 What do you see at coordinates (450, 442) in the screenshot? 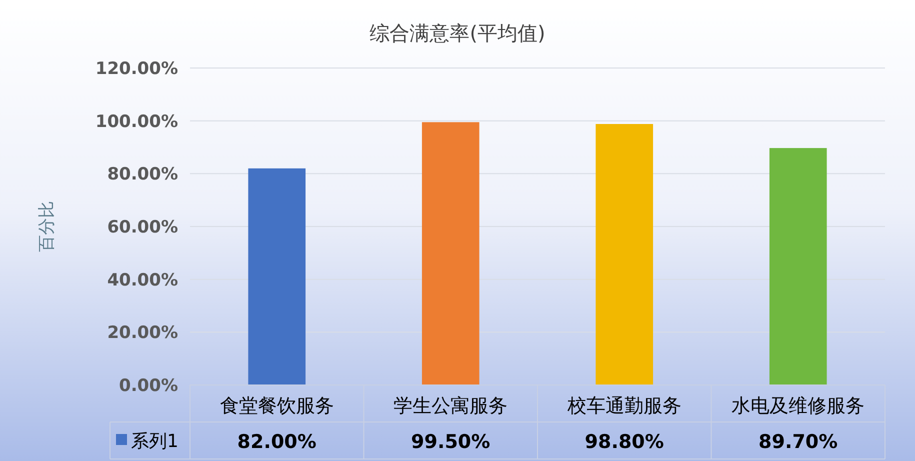
I see `data-label: 99.50%` at bounding box center [450, 442].